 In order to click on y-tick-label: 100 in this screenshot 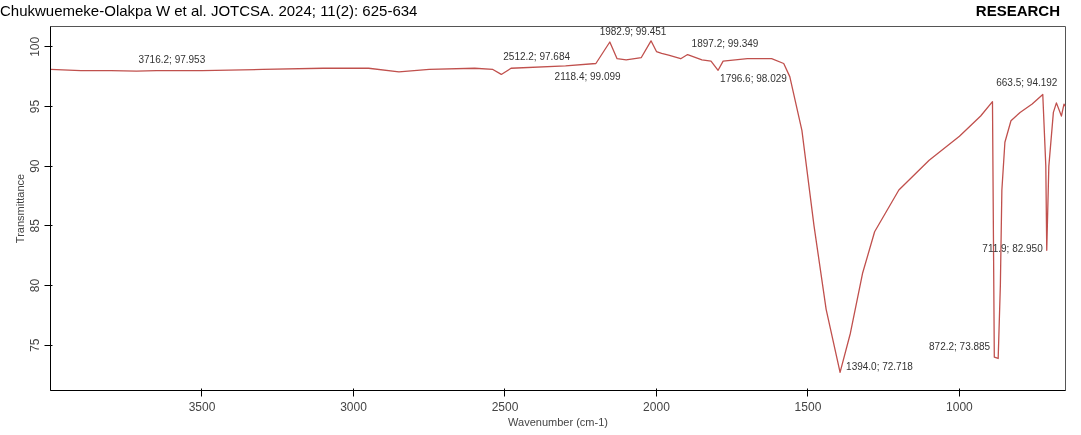, I will do `click(35, 46)`.